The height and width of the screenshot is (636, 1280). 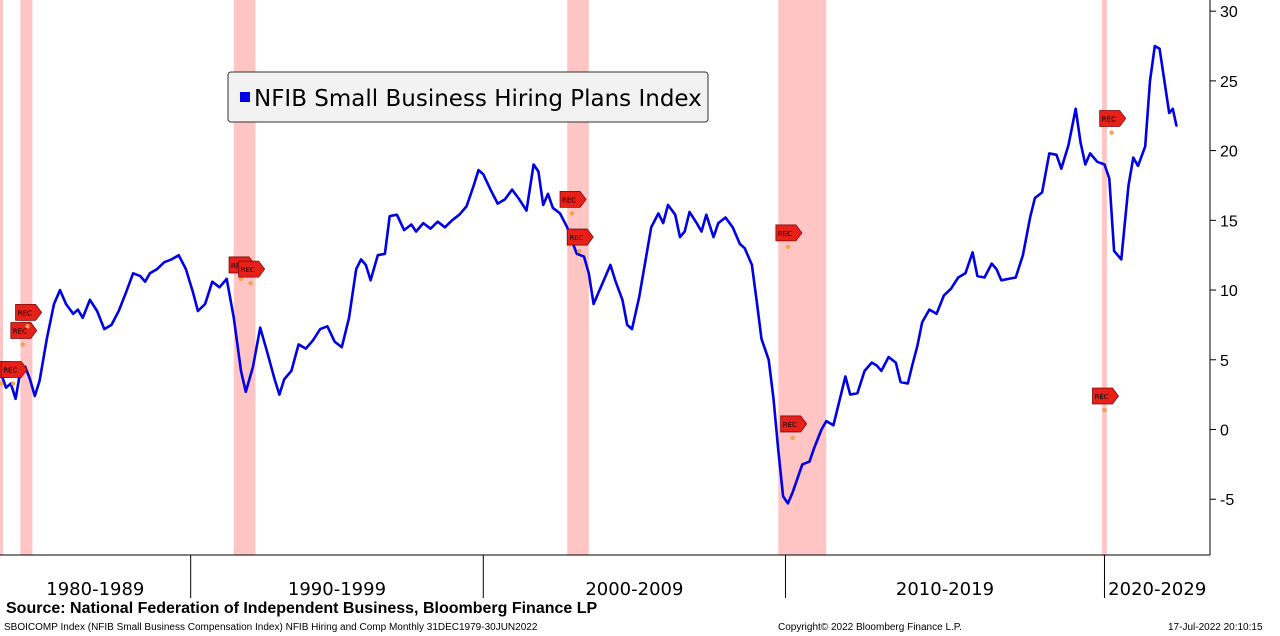 What do you see at coordinates (245, 97) in the screenshot?
I see `legend-swatch` at bounding box center [245, 97].